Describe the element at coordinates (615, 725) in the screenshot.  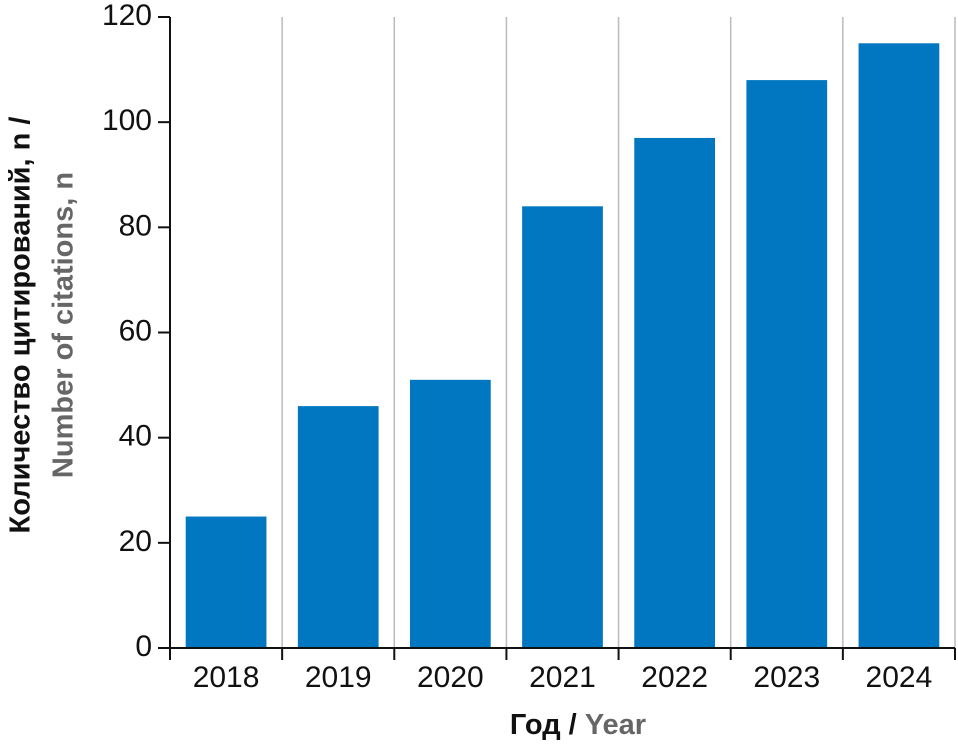
I see `x-label-en: Year` at that location.